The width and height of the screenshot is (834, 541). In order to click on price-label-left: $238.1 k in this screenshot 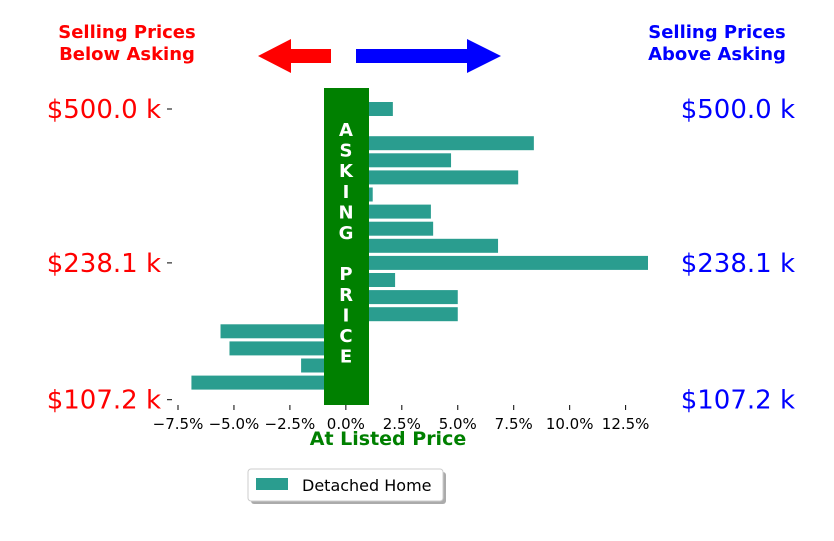, I will do `click(104, 264)`.